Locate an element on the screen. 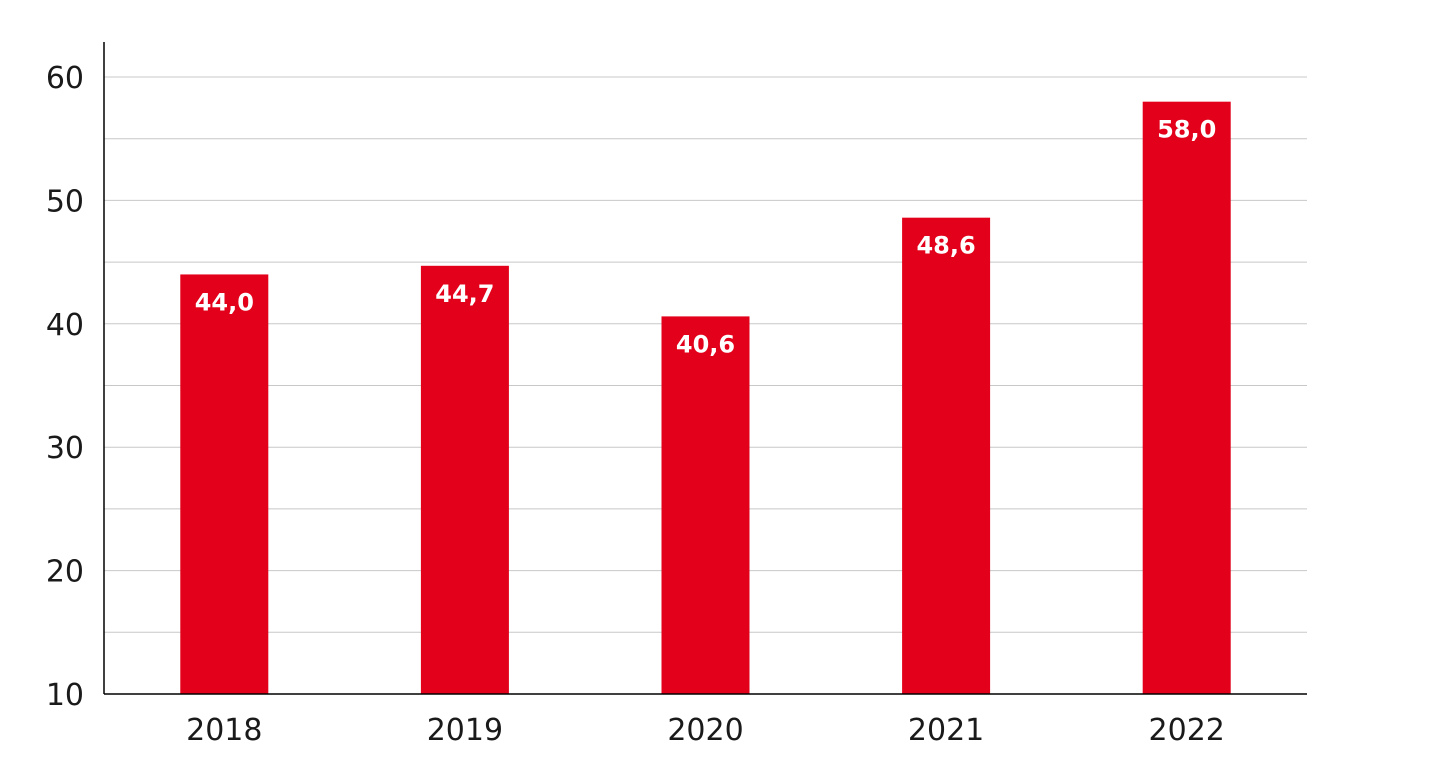 This screenshot has width=1440, height=778. bar-2021 is located at coordinates (946, 455).